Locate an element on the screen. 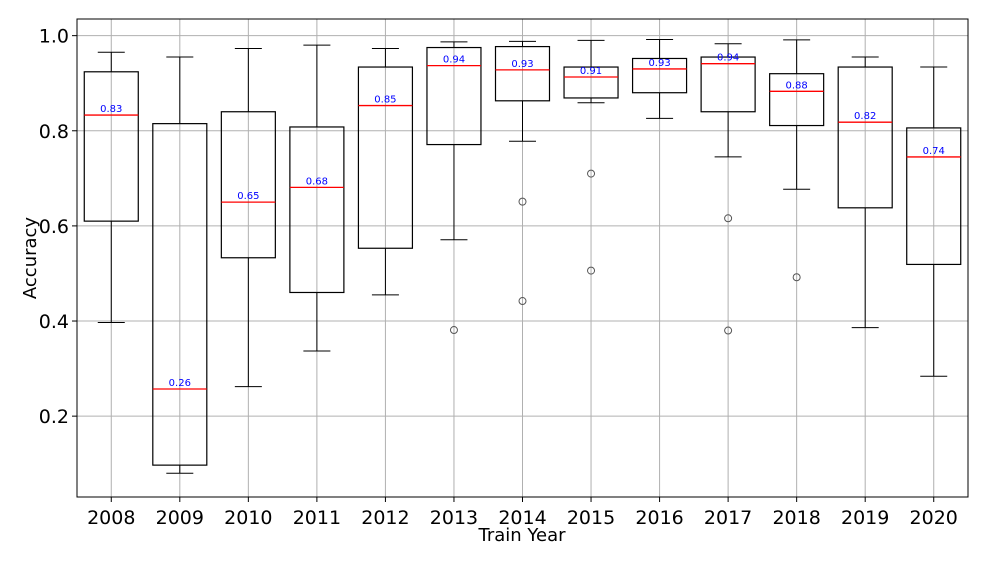 This screenshot has width=987, height=564. box-2020: 0.74 is located at coordinates (934, 221).